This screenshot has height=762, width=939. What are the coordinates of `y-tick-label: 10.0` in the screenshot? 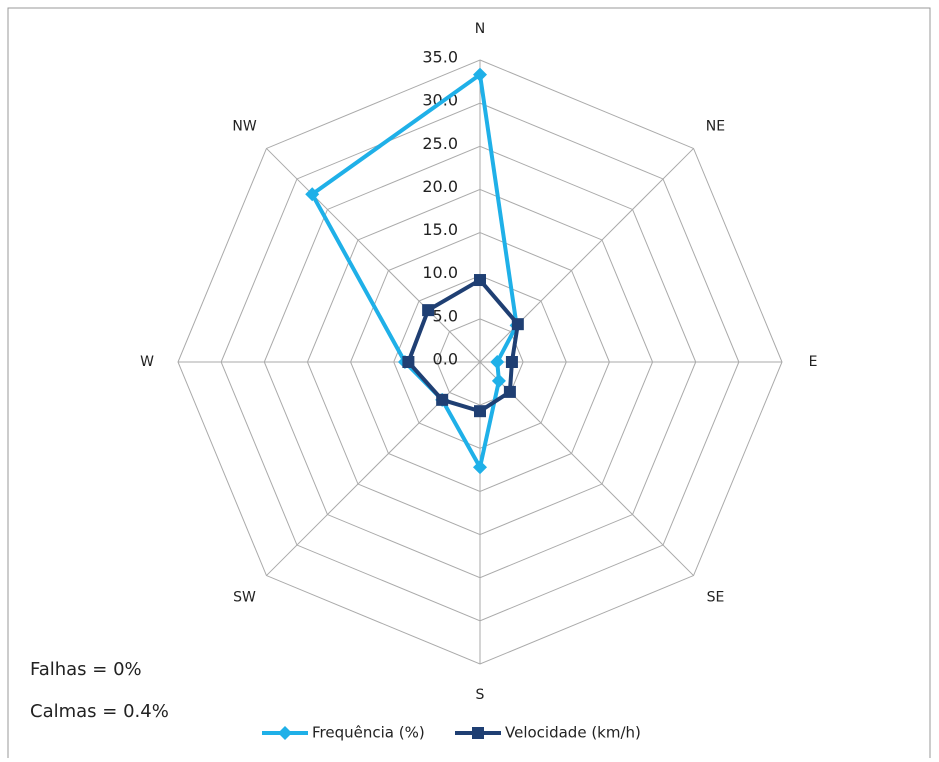 It's located at (440, 272).